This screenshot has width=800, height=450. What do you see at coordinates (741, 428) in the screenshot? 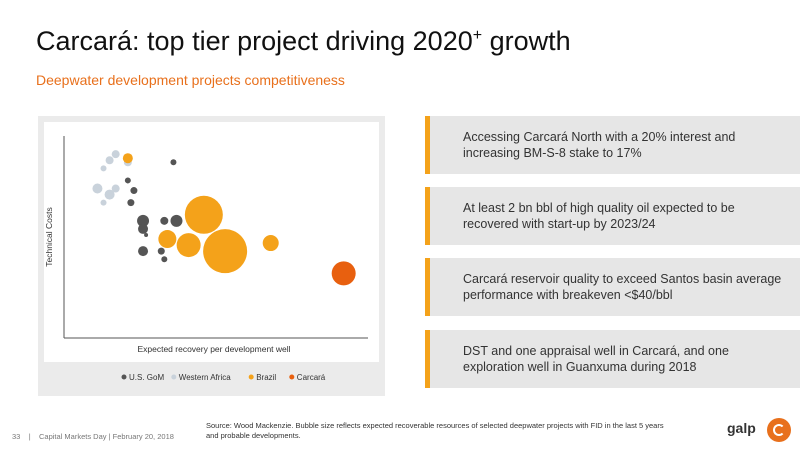
I see `logo-text: galp` at bounding box center [741, 428].